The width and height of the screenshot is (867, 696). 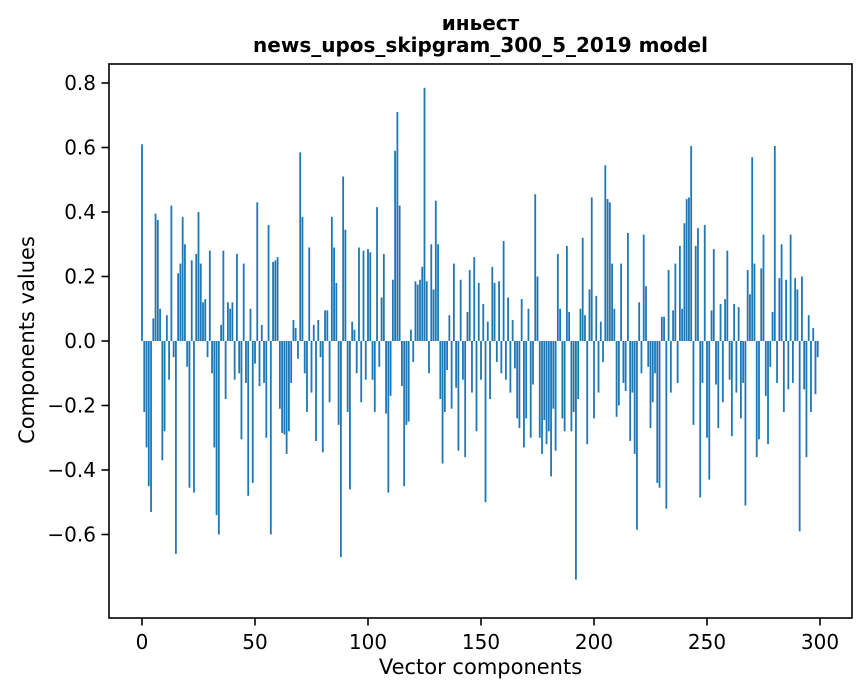 What do you see at coordinates (481, 622) in the screenshot?
I see `x-ticks` at bounding box center [481, 622].